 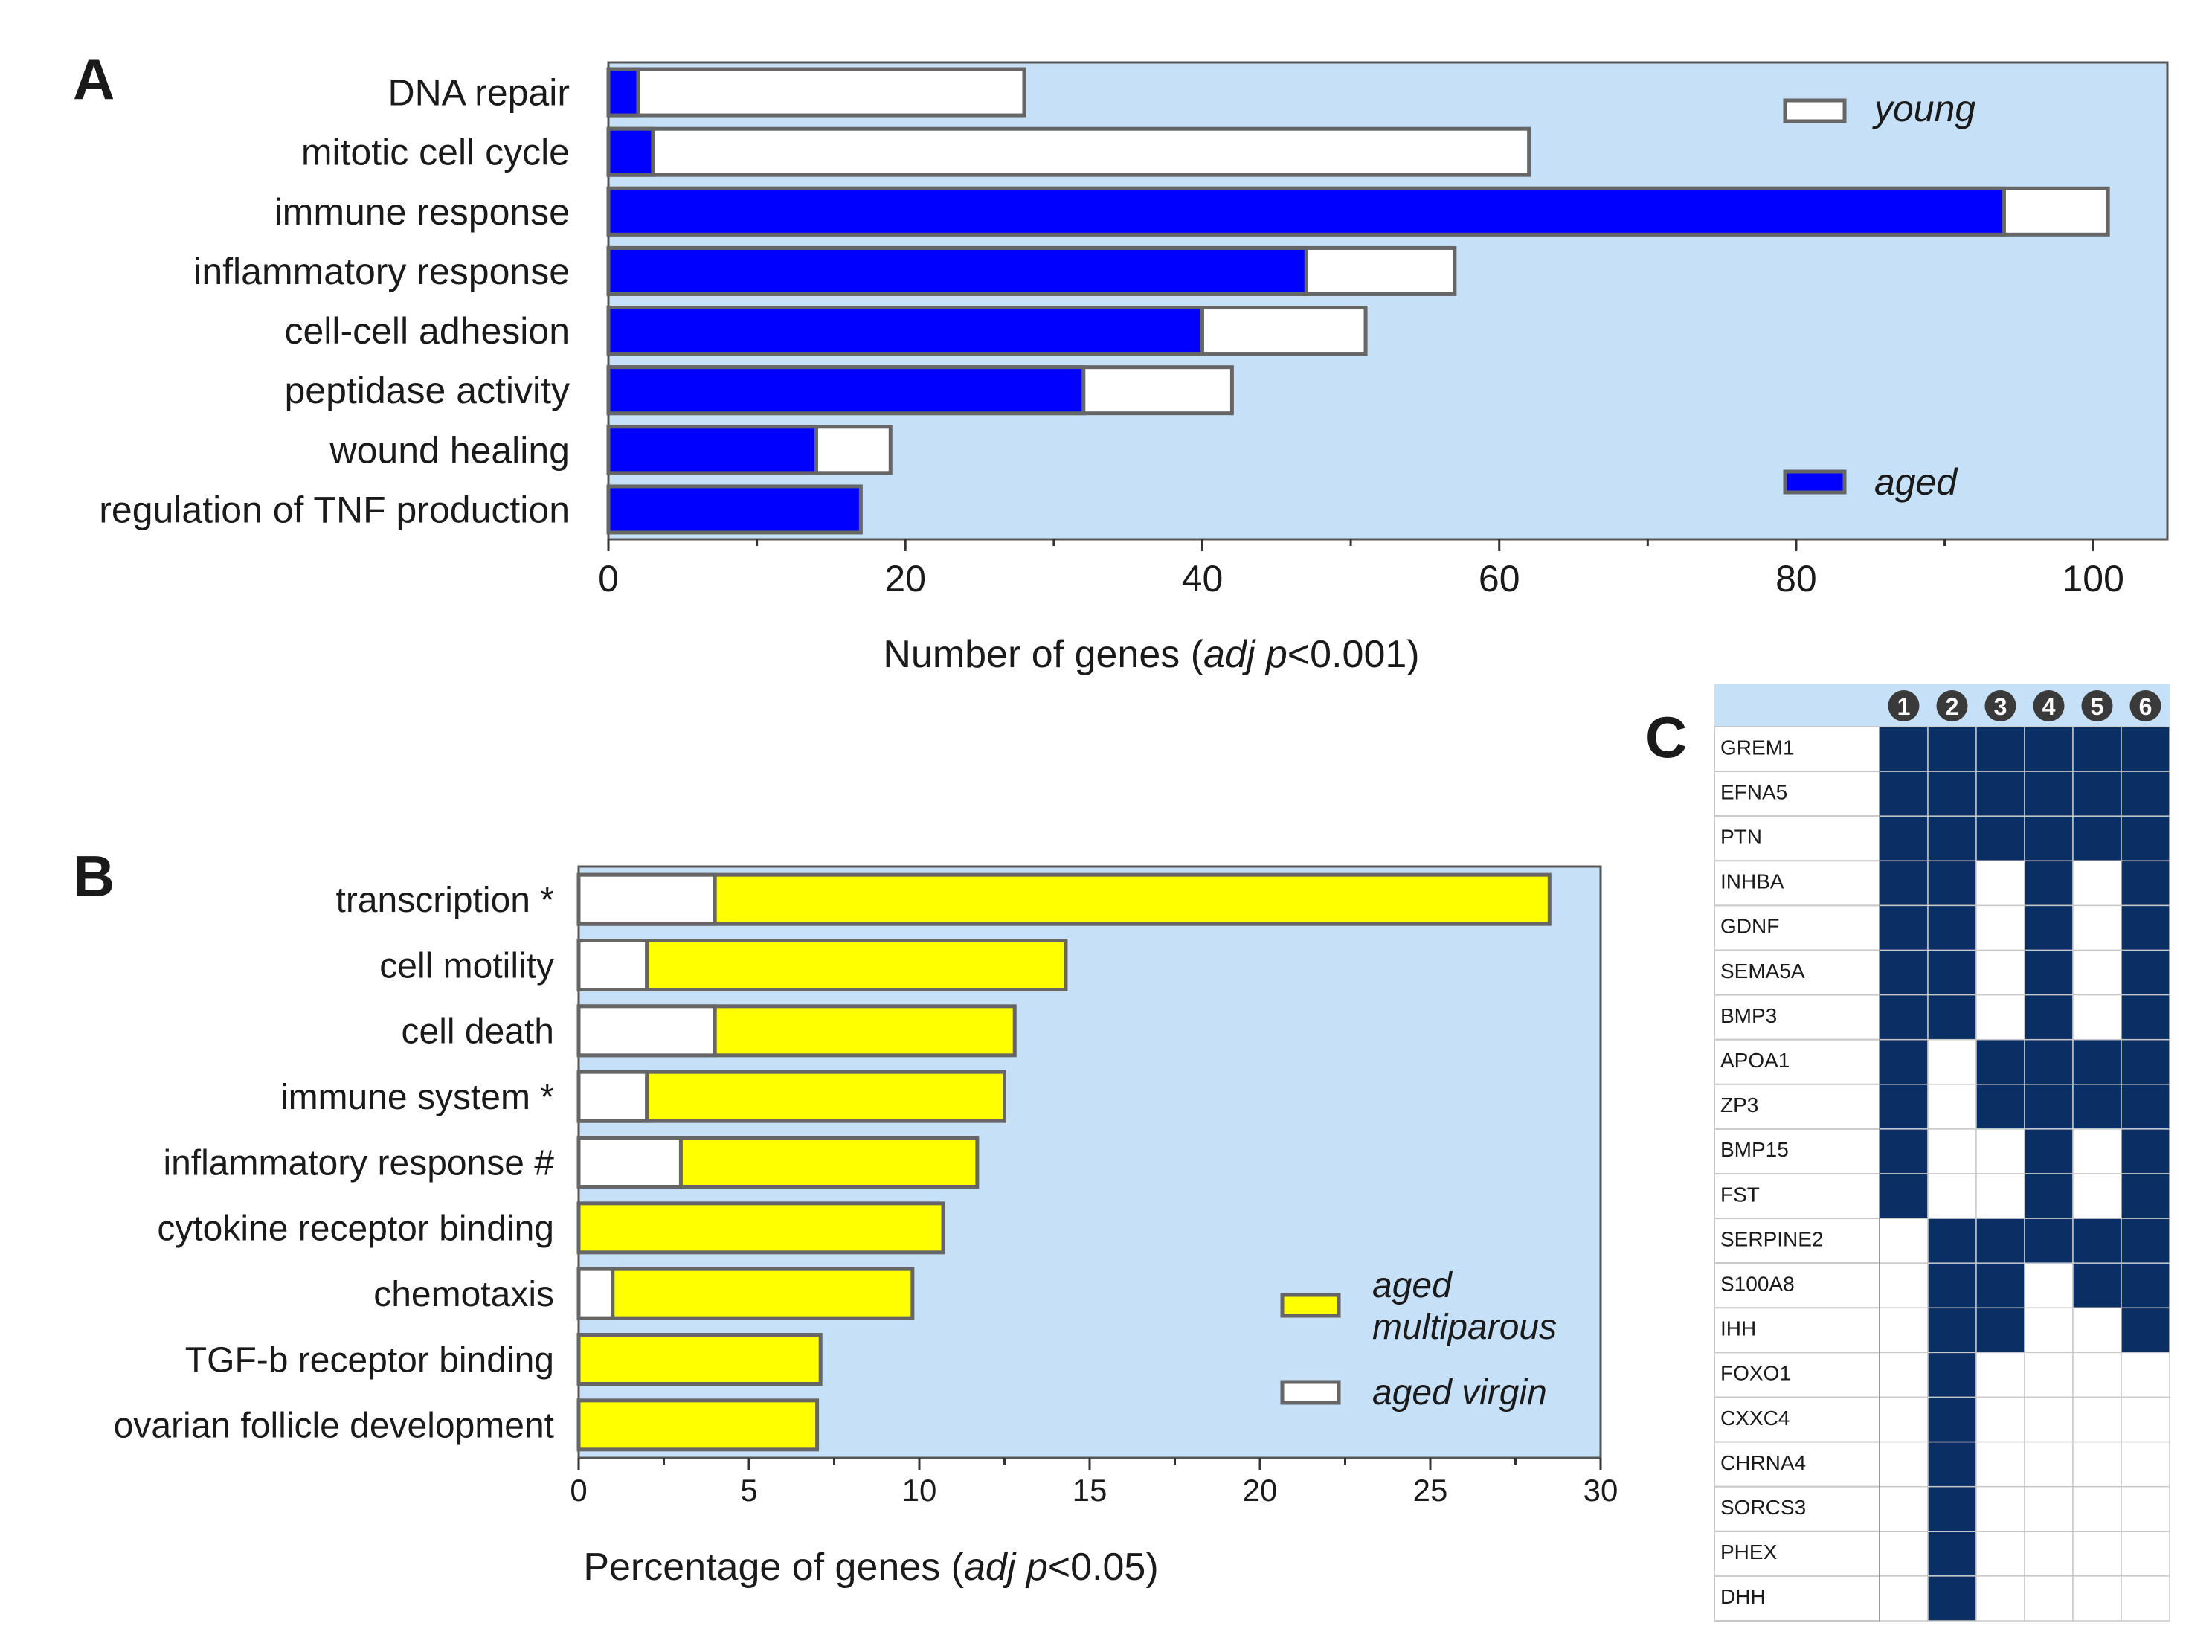 What do you see at coordinates (1203, 579) in the screenshot?
I see `x-tick-label: 40` at bounding box center [1203, 579].